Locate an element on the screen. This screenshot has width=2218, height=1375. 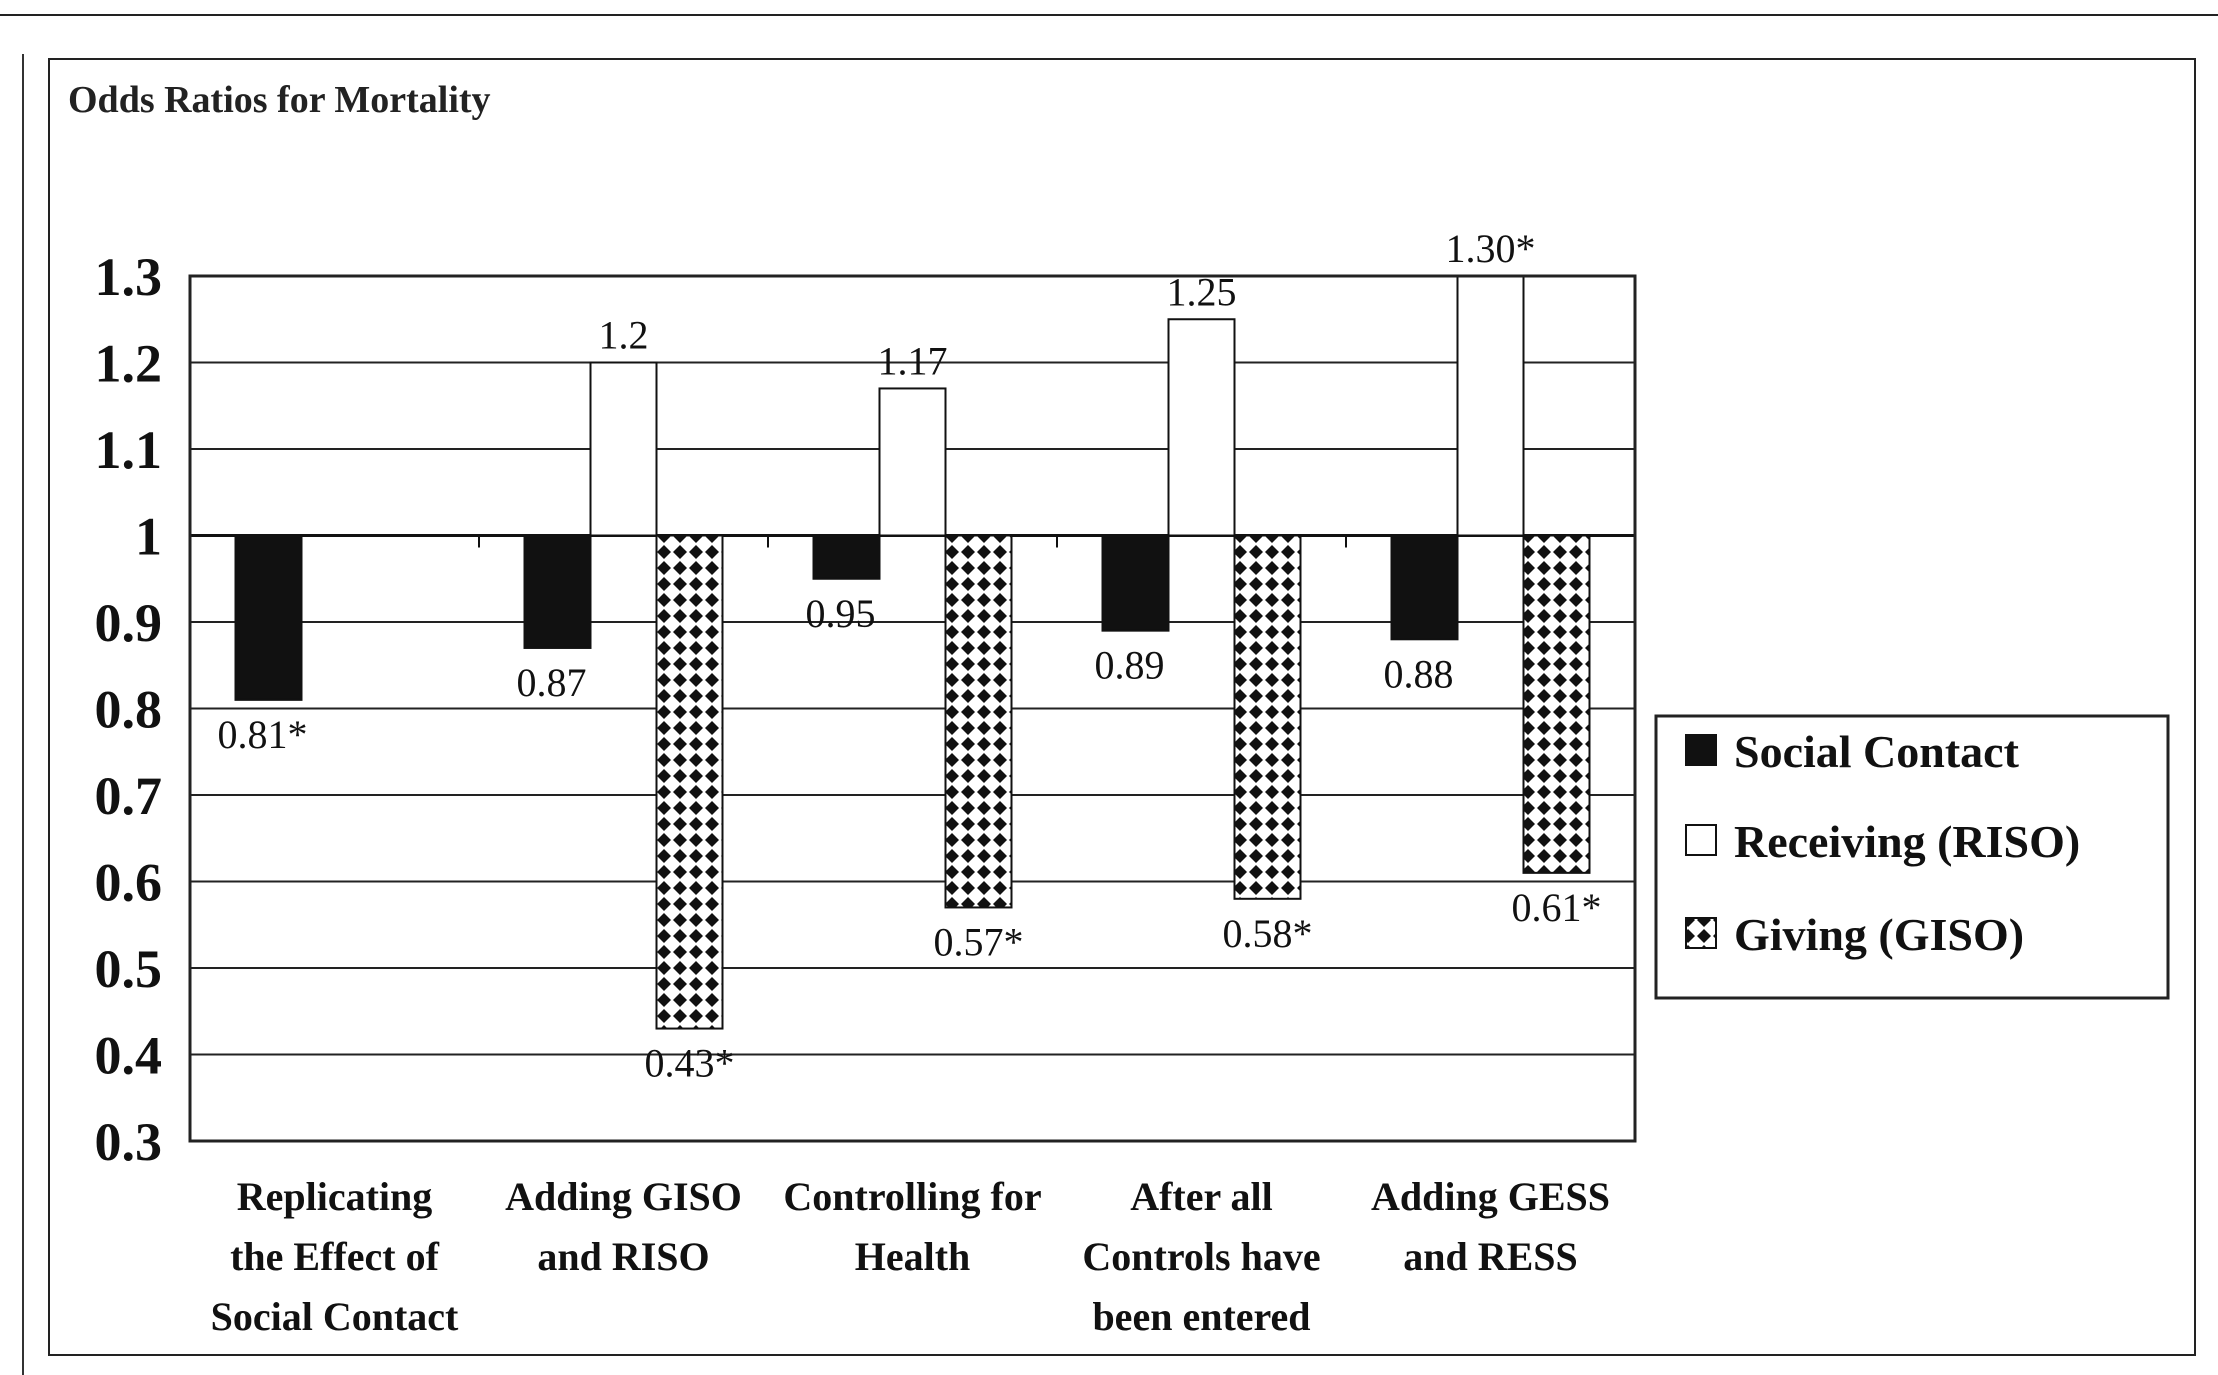
category-label-line: Controls have is located at coordinates (1201, 1256).